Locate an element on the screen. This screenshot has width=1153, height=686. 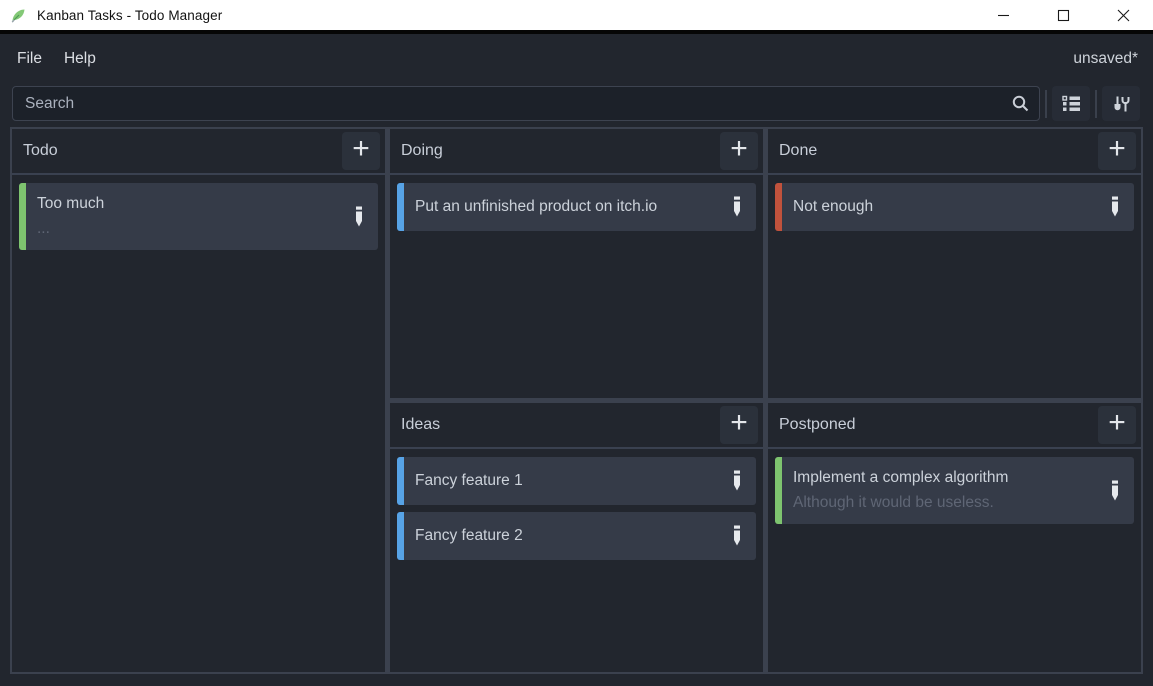
search-input is located at coordinates (514, 103).